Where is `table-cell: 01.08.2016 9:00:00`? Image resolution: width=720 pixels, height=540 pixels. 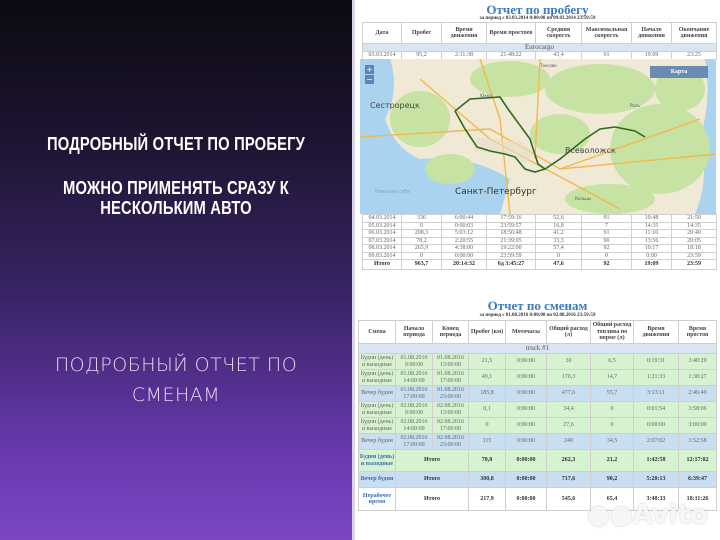
table-cell: 01.08.2016 9:00:00 is located at coordinates (414, 361).